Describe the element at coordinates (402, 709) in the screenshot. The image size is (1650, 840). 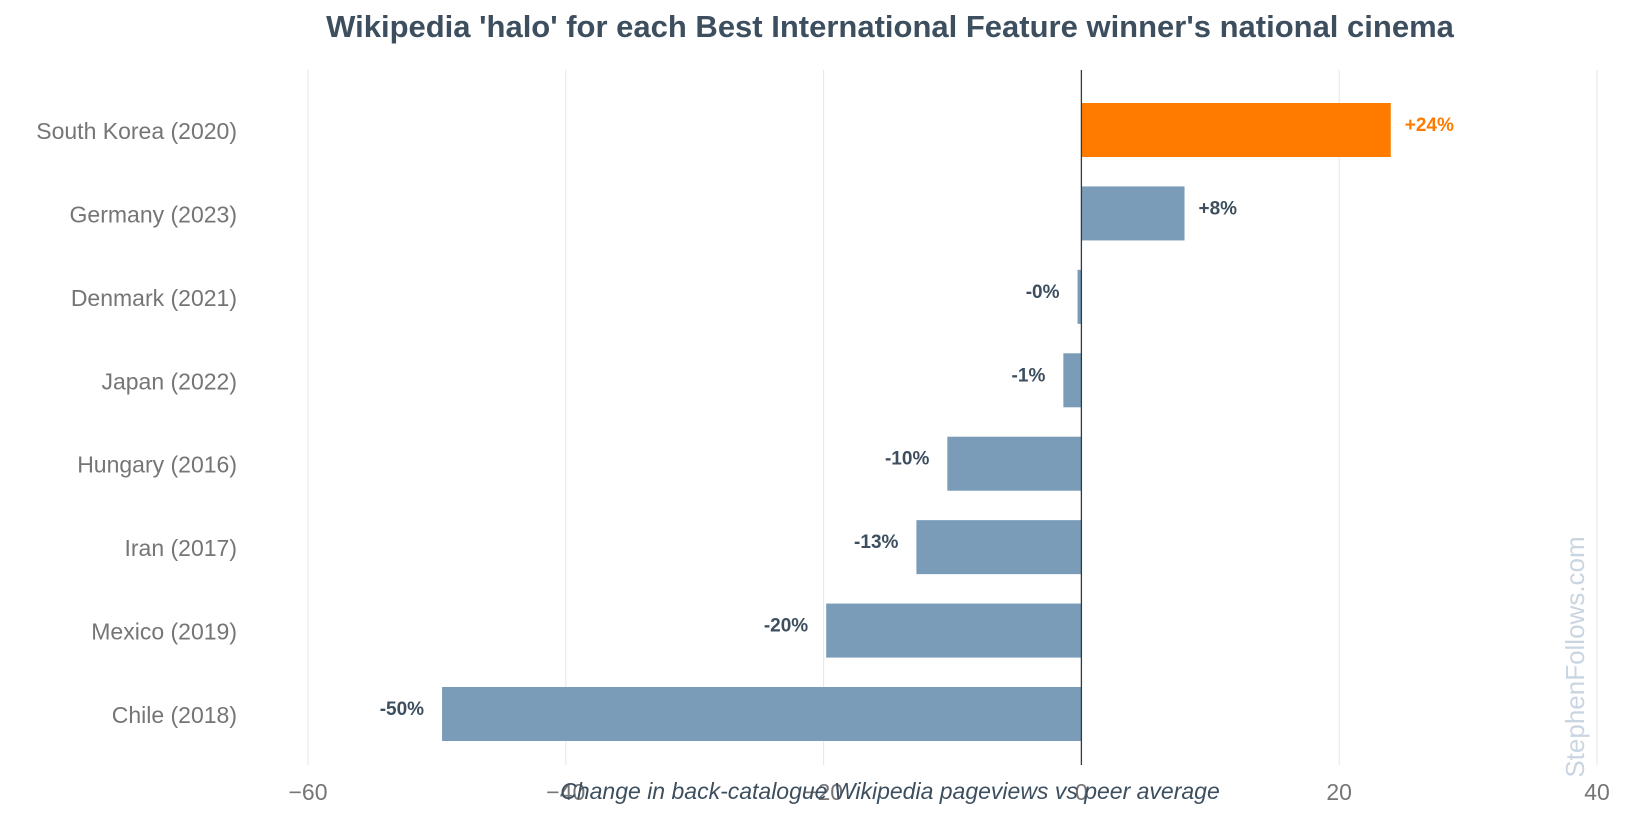
I see `bar-value-label: -50%` at that location.